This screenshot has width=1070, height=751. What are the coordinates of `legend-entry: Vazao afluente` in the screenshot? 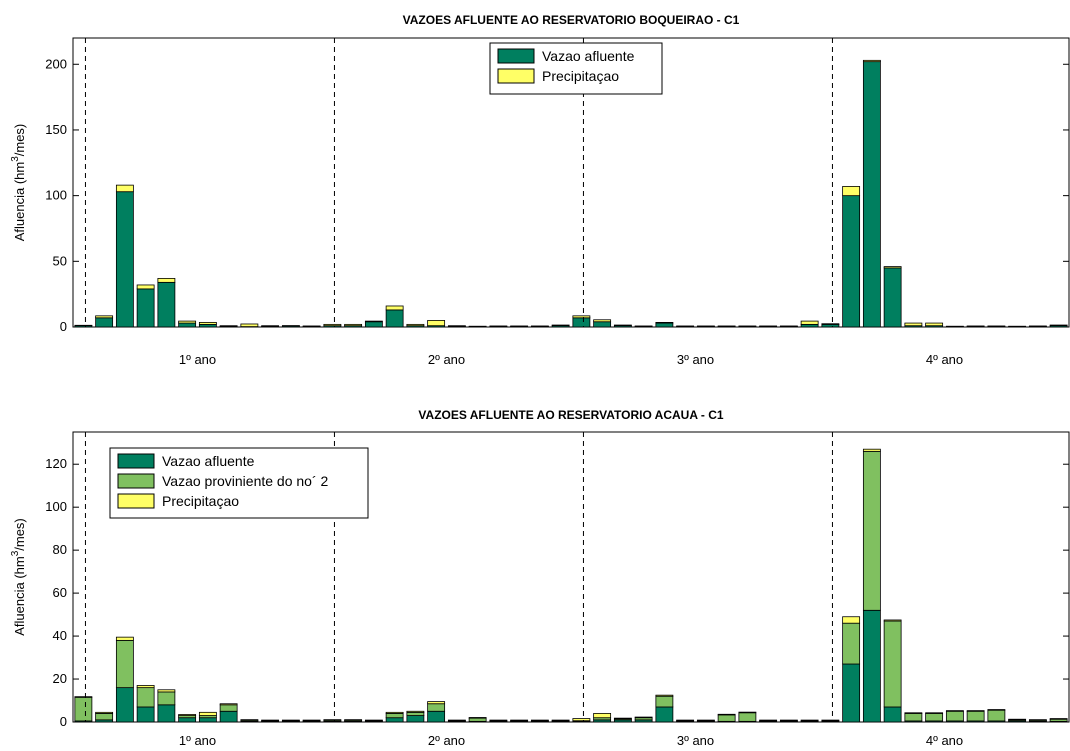 It's located at (588, 56).